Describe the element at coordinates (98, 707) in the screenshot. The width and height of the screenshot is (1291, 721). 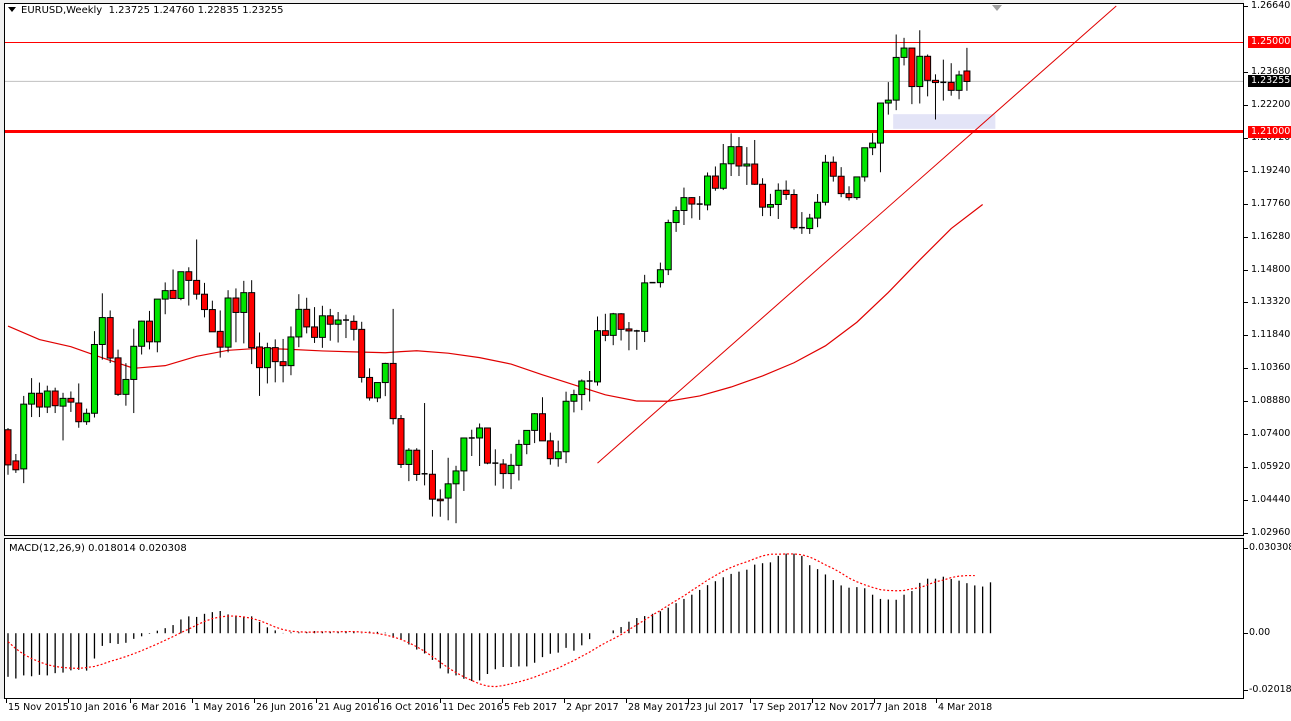
I see `time-tick-label: 10 Jan 2016` at that location.